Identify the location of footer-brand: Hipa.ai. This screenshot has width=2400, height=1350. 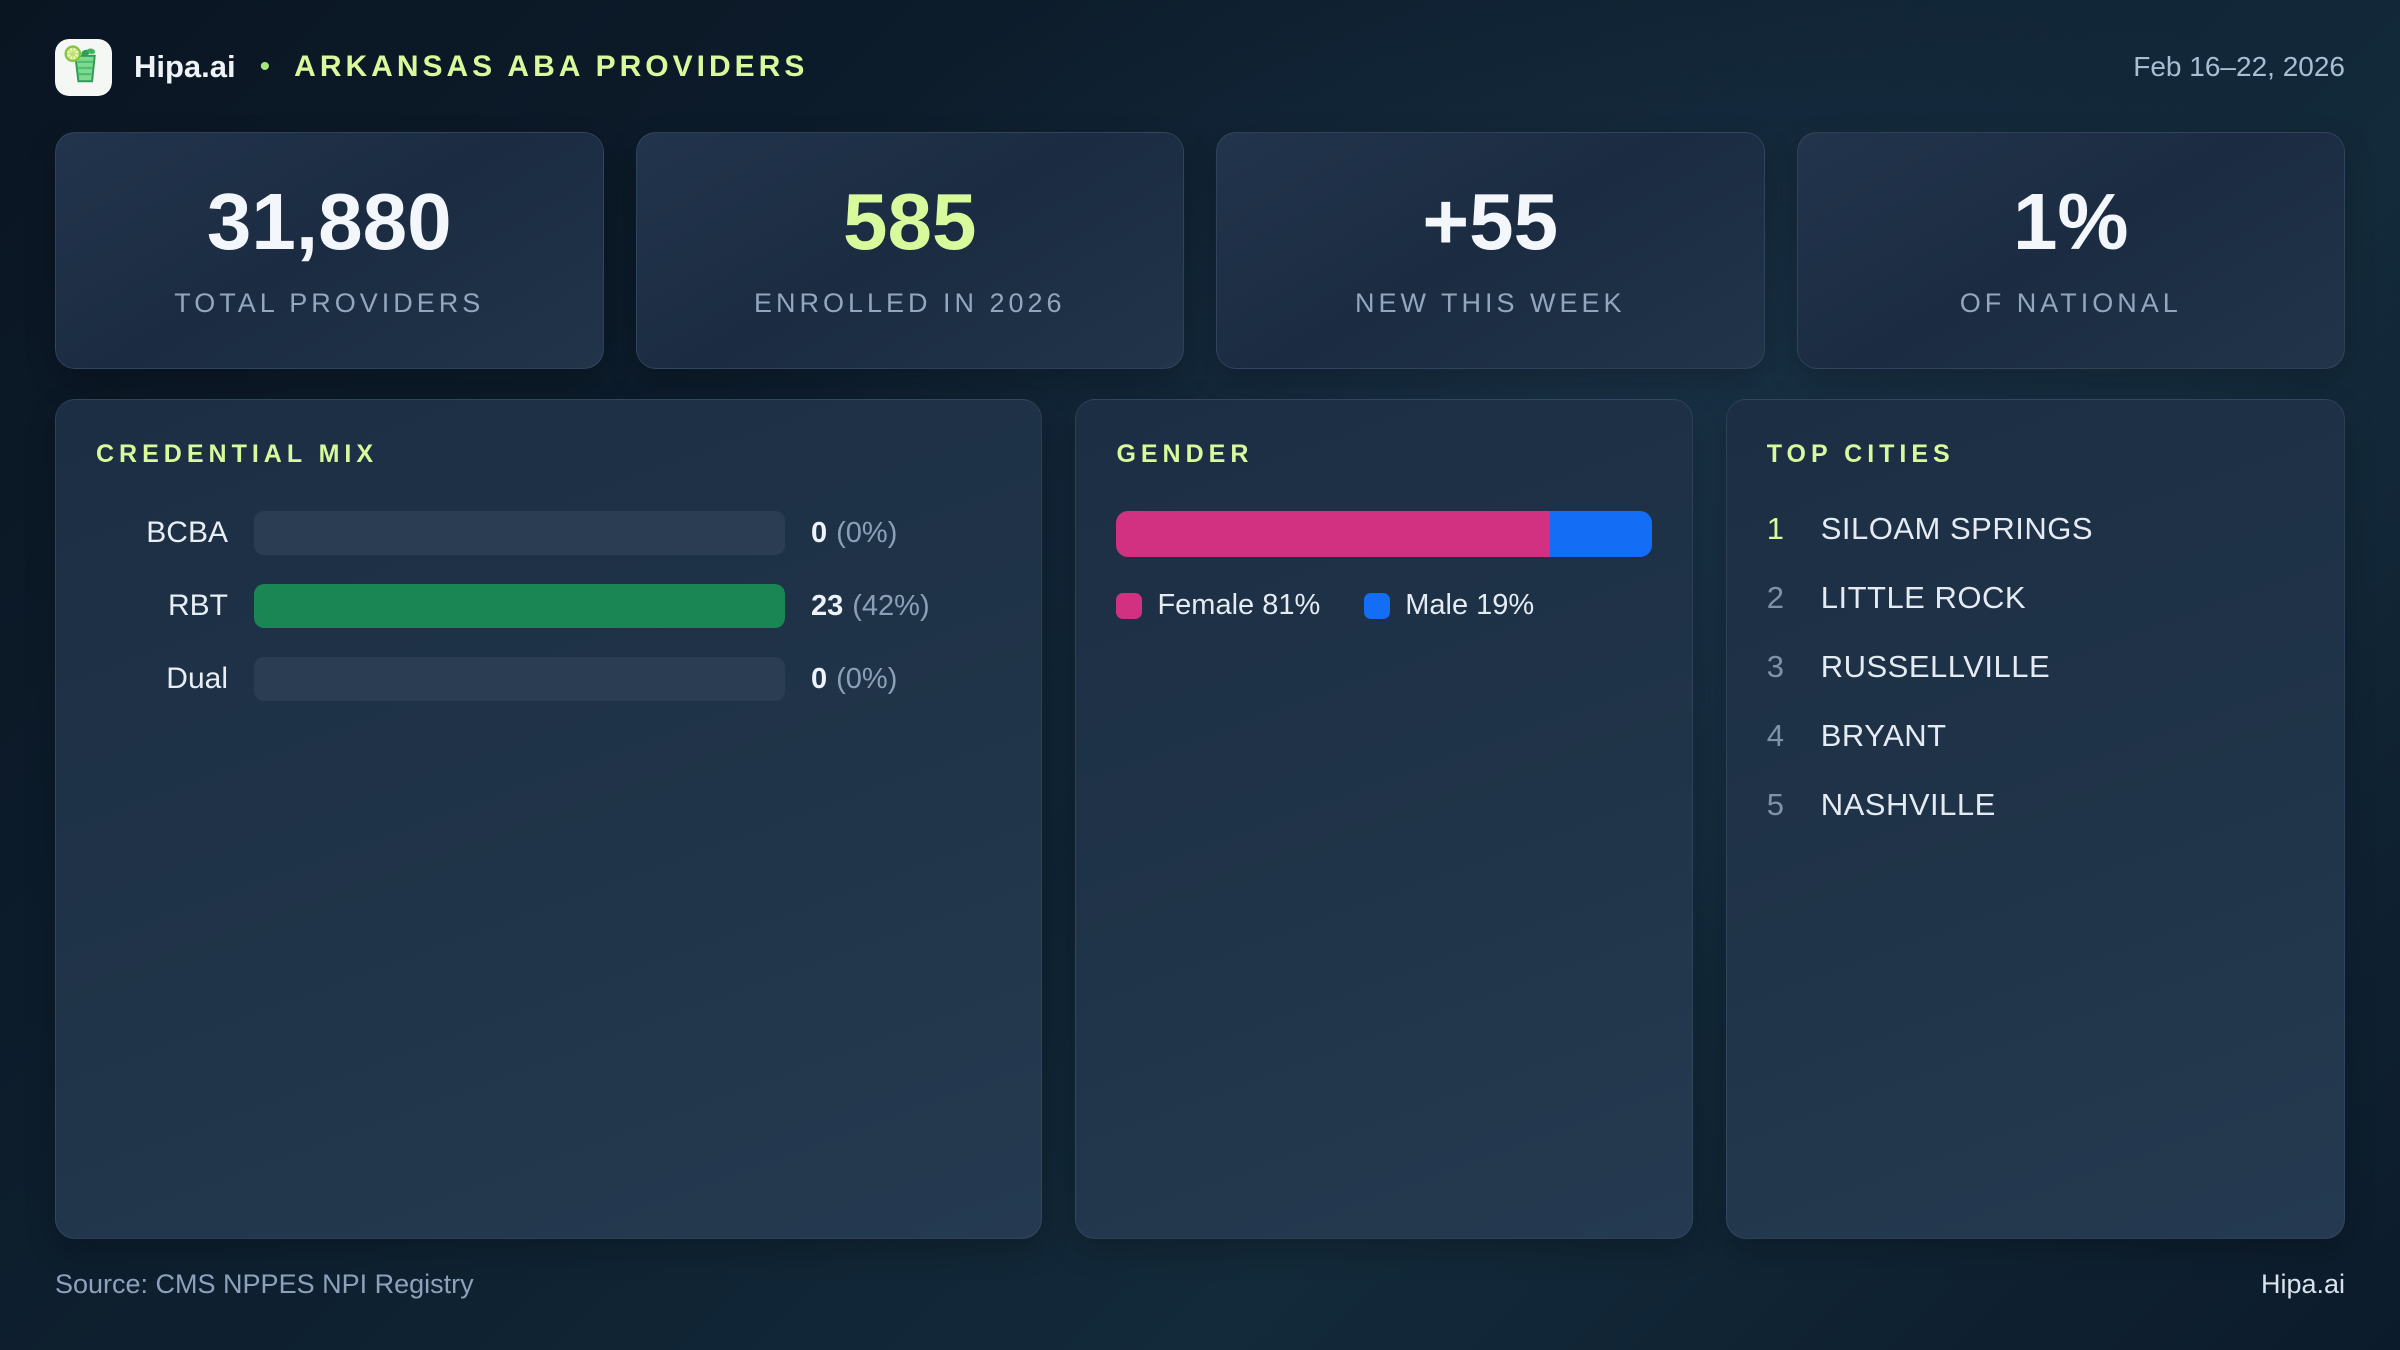
(2302, 1284).